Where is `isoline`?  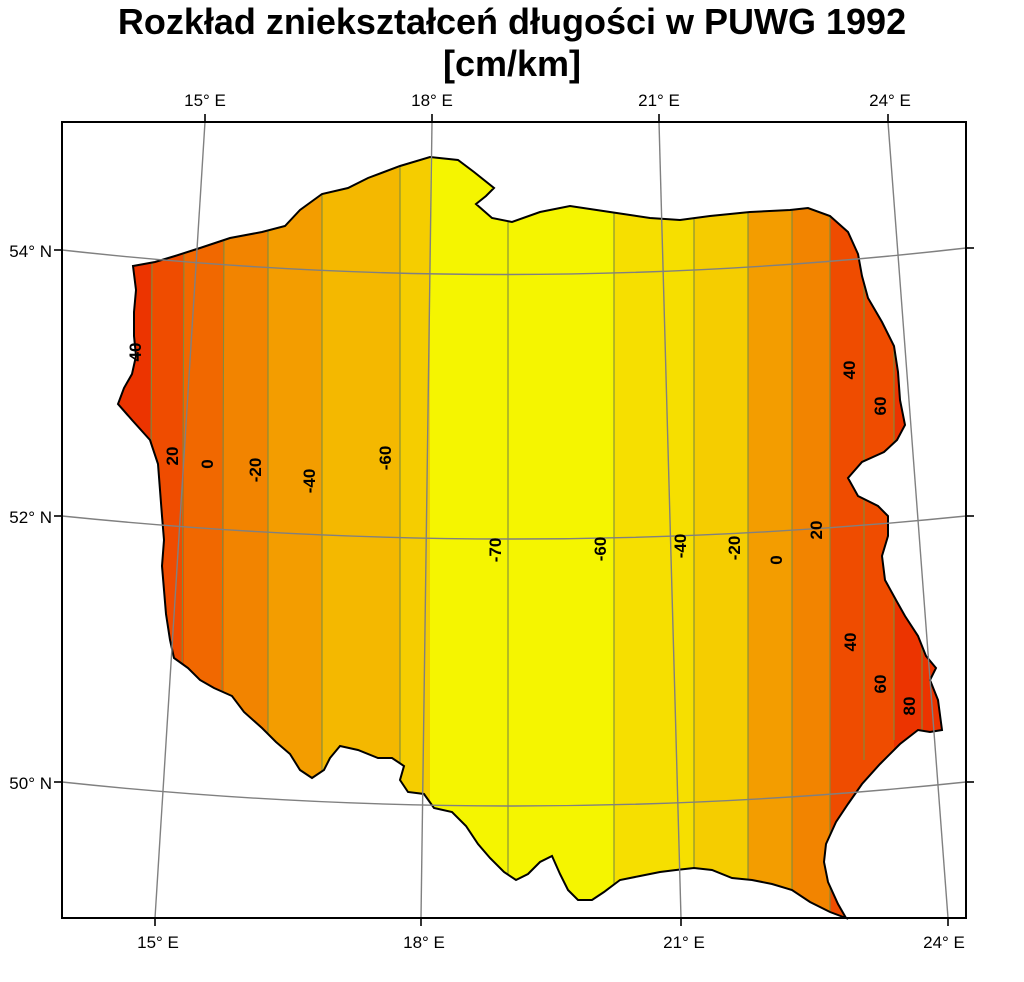
isoline is located at coordinates (223, 471).